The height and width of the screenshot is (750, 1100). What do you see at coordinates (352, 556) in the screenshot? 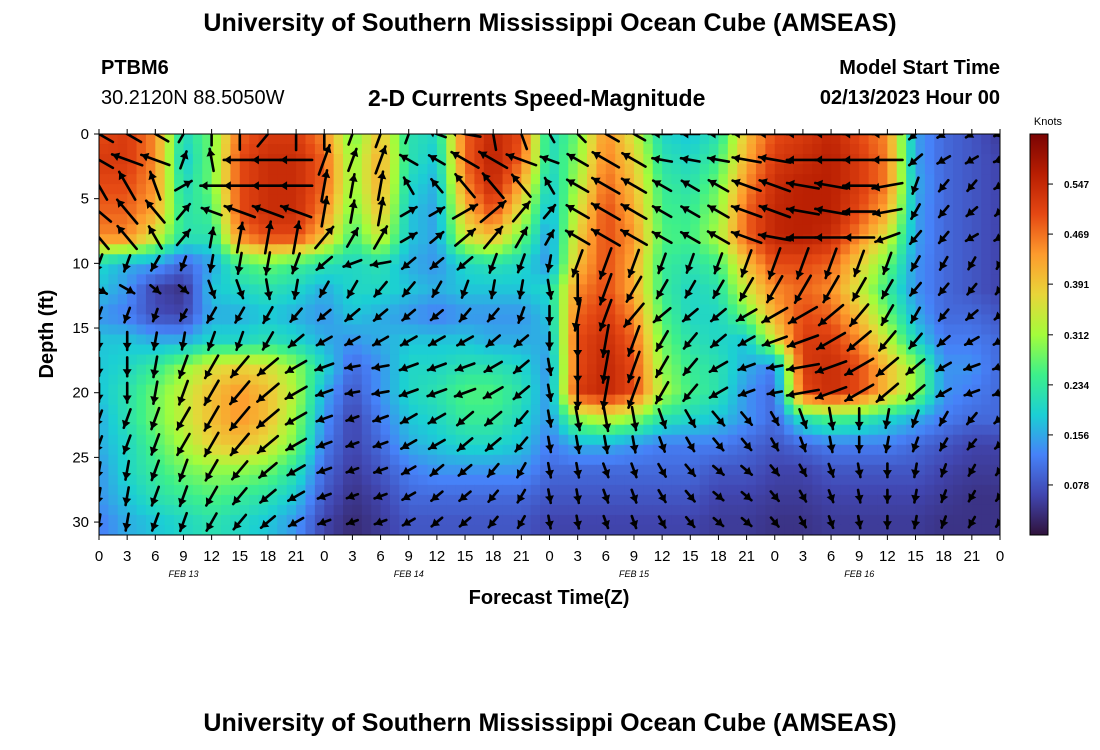
I see `x-tick-label: 3` at bounding box center [352, 556].